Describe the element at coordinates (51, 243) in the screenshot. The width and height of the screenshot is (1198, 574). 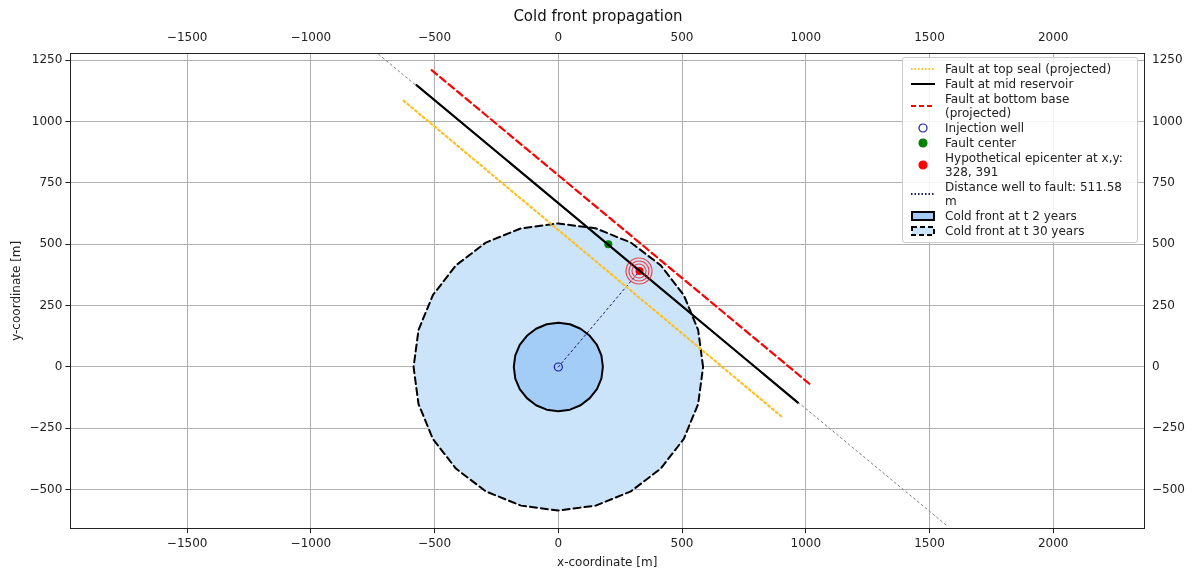
I see `y-tick-label: 500` at that location.